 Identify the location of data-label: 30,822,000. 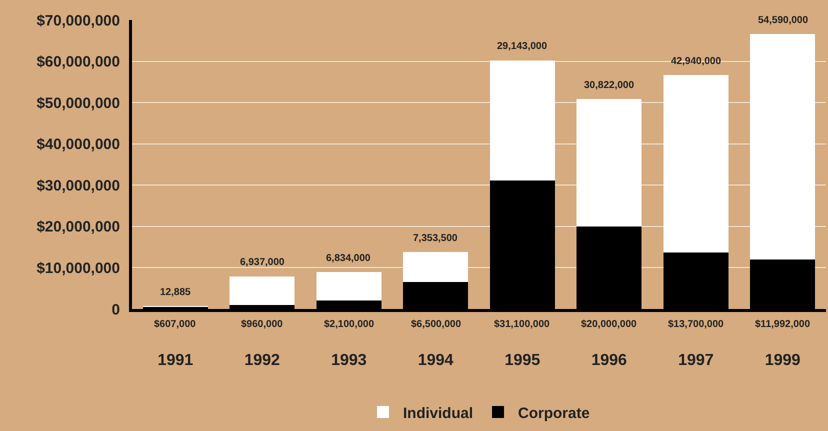
(609, 85).